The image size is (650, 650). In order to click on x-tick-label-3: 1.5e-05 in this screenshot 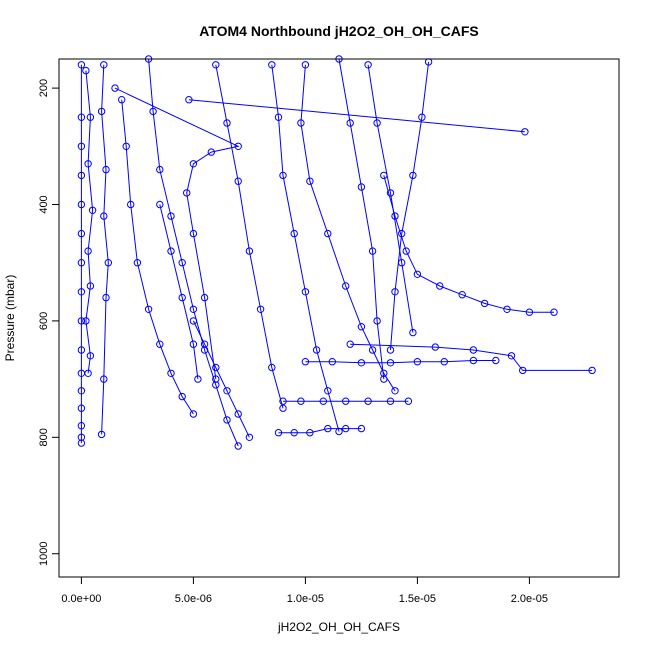, I will do `click(417, 599)`.